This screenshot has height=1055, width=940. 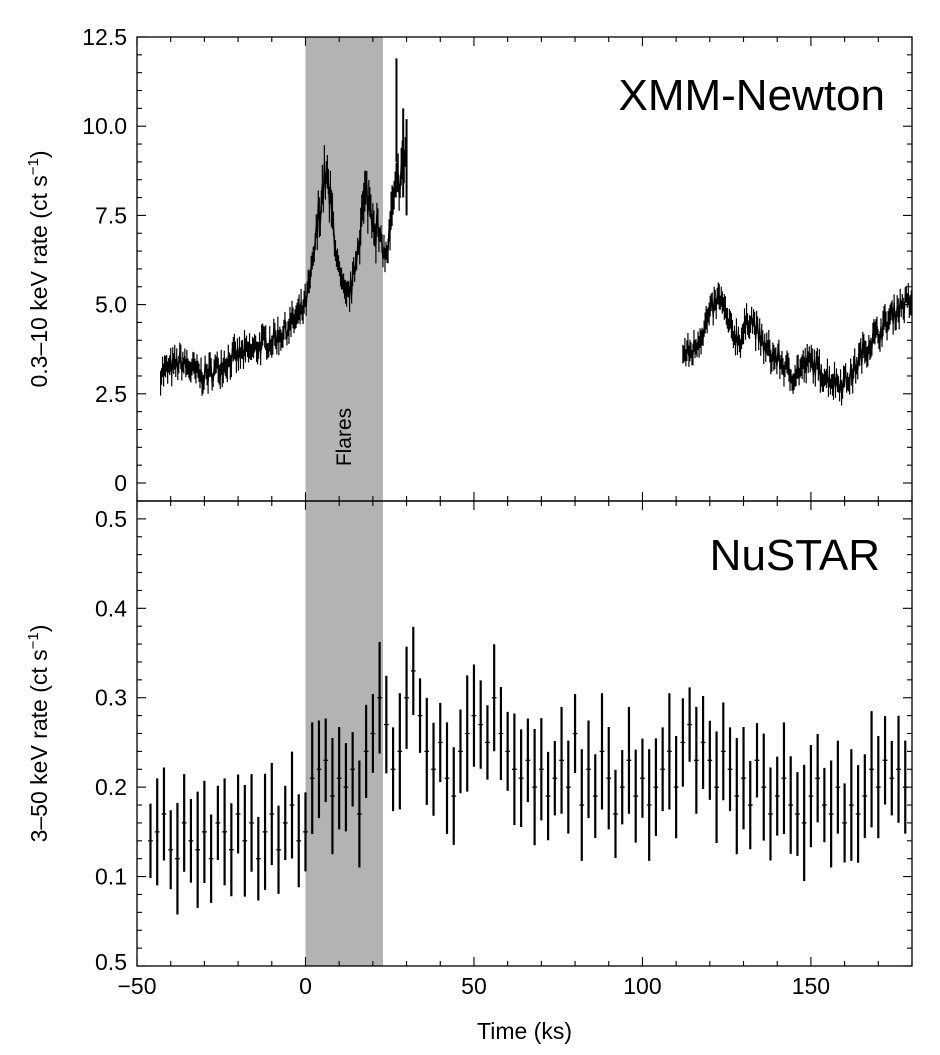 I want to click on y-tick-label: 5.0, so click(x=111, y=305).